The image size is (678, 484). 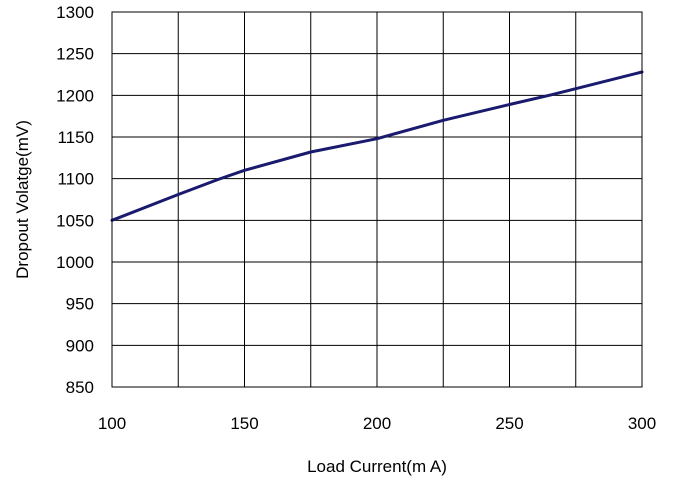 What do you see at coordinates (75, 95) in the screenshot?
I see `y-tick-label: 1200` at bounding box center [75, 95].